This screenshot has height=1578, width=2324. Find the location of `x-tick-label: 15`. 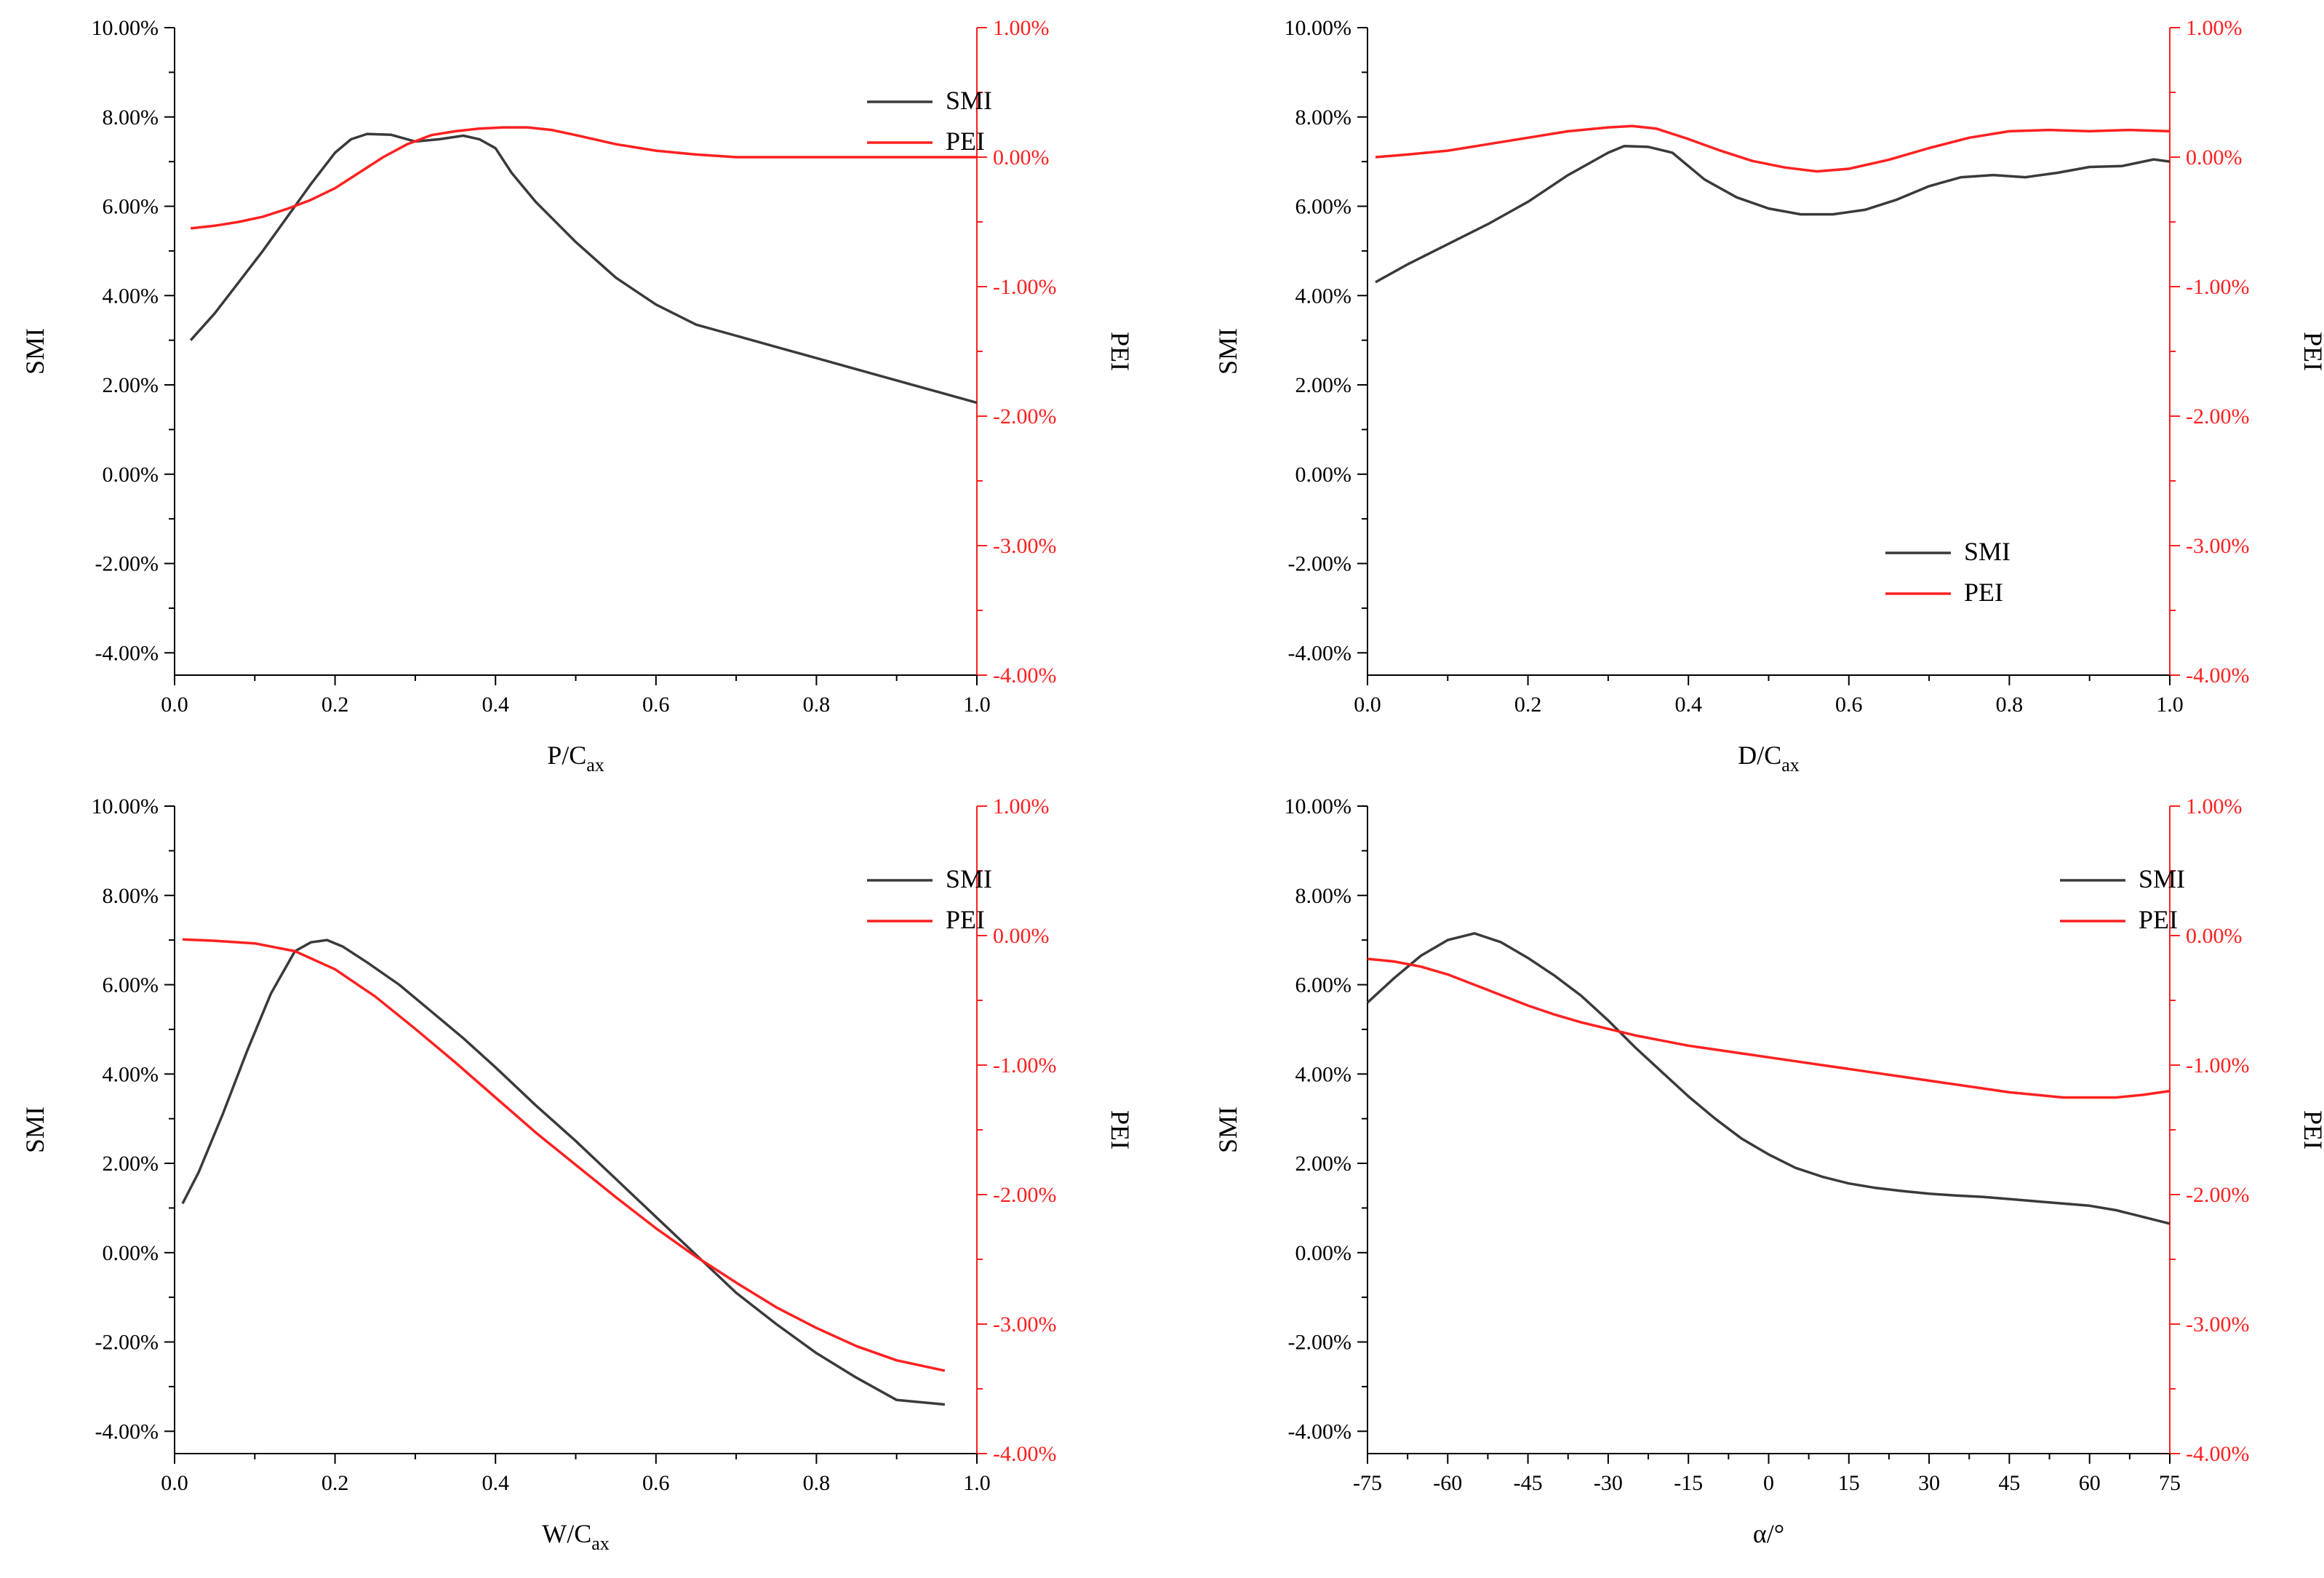

x-tick-label: 15 is located at coordinates (1849, 1483).